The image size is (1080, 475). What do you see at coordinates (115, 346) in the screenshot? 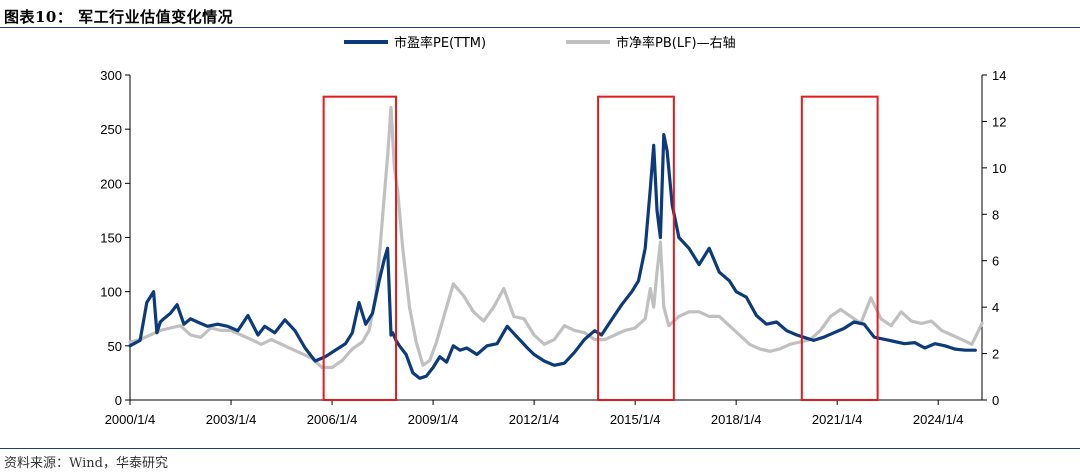
I see `y-left-tick-label: 50` at bounding box center [115, 346].